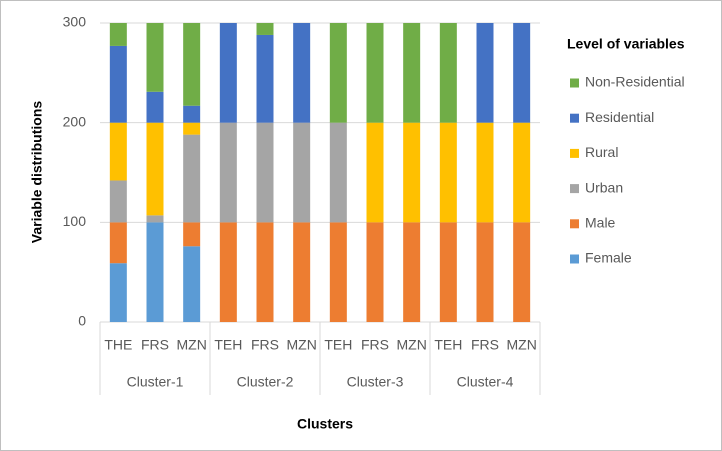 The height and width of the screenshot is (451, 722). I want to click on group-label: Cluster-2, so click(265, 382).